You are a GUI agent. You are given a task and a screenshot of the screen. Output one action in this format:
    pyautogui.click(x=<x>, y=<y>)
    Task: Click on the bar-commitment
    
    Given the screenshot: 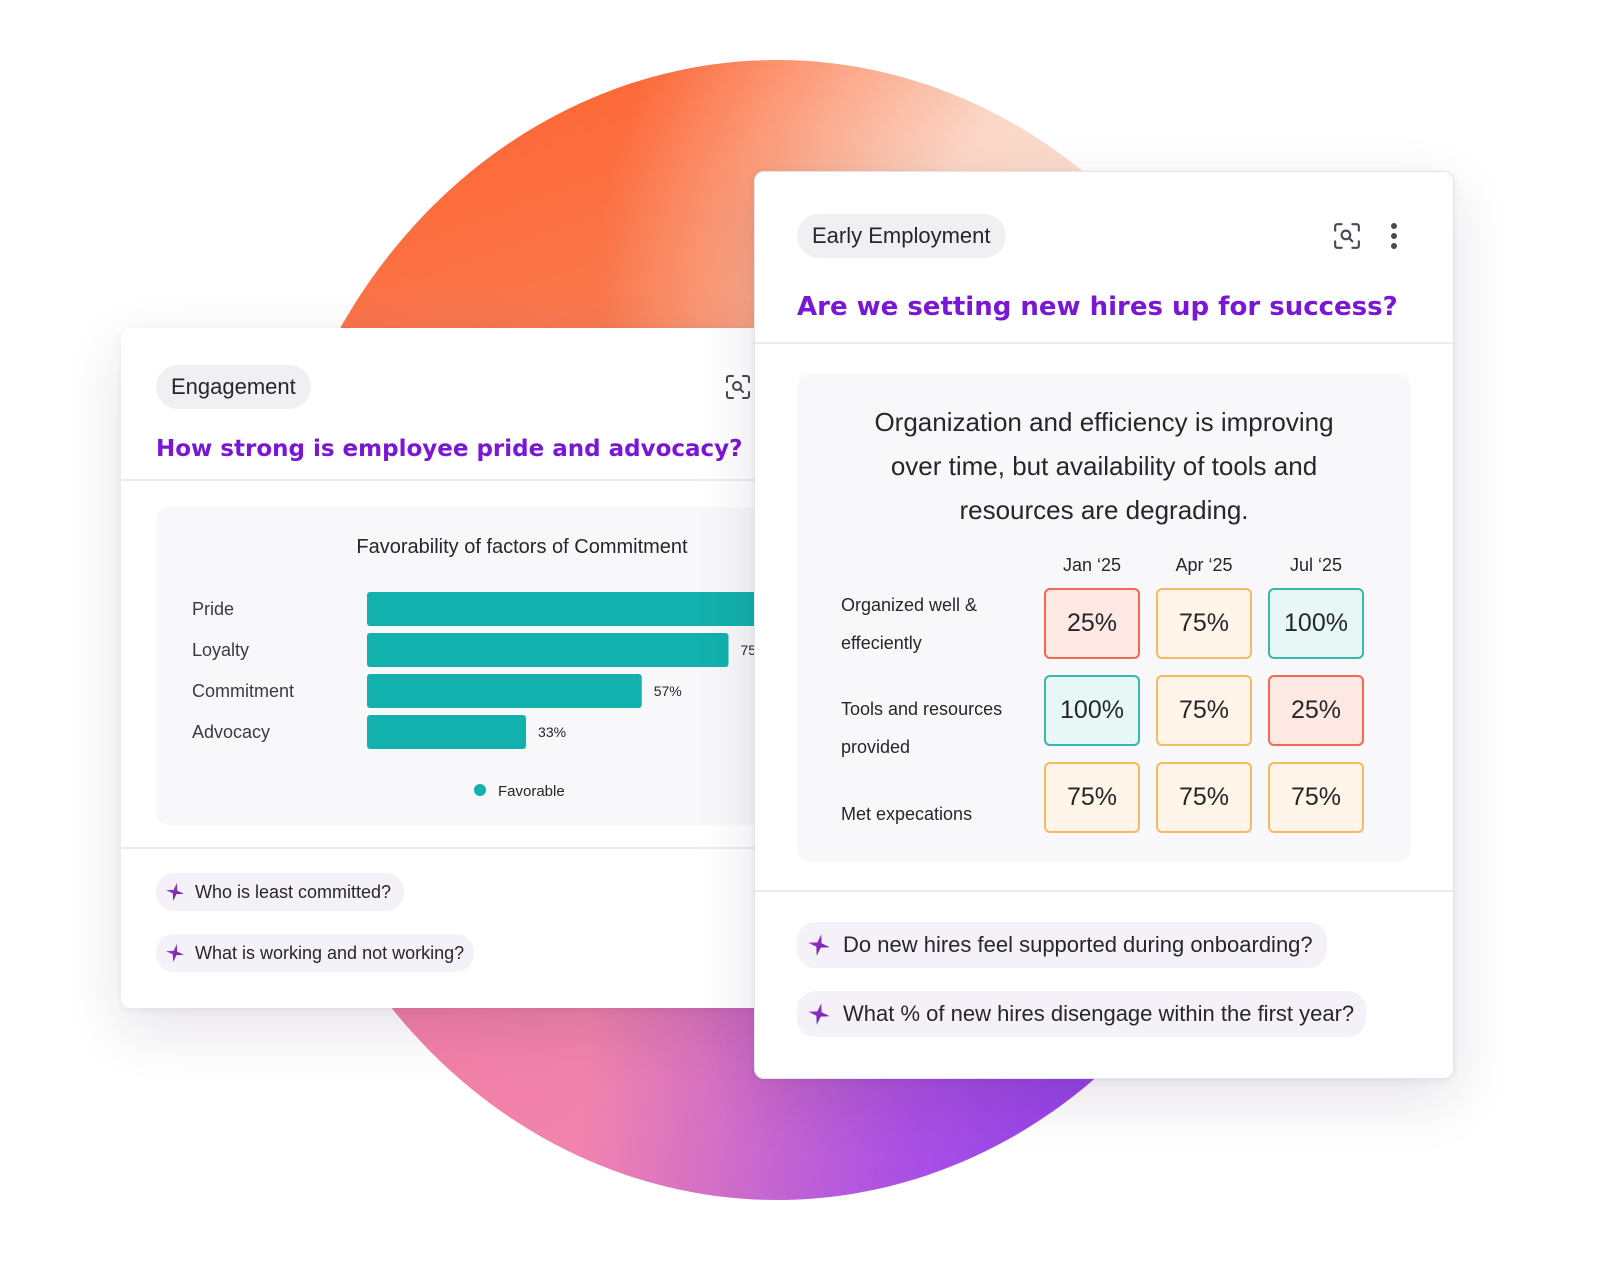 What is the action you would take?
    pyautogui.click(x=504, y=691)
    